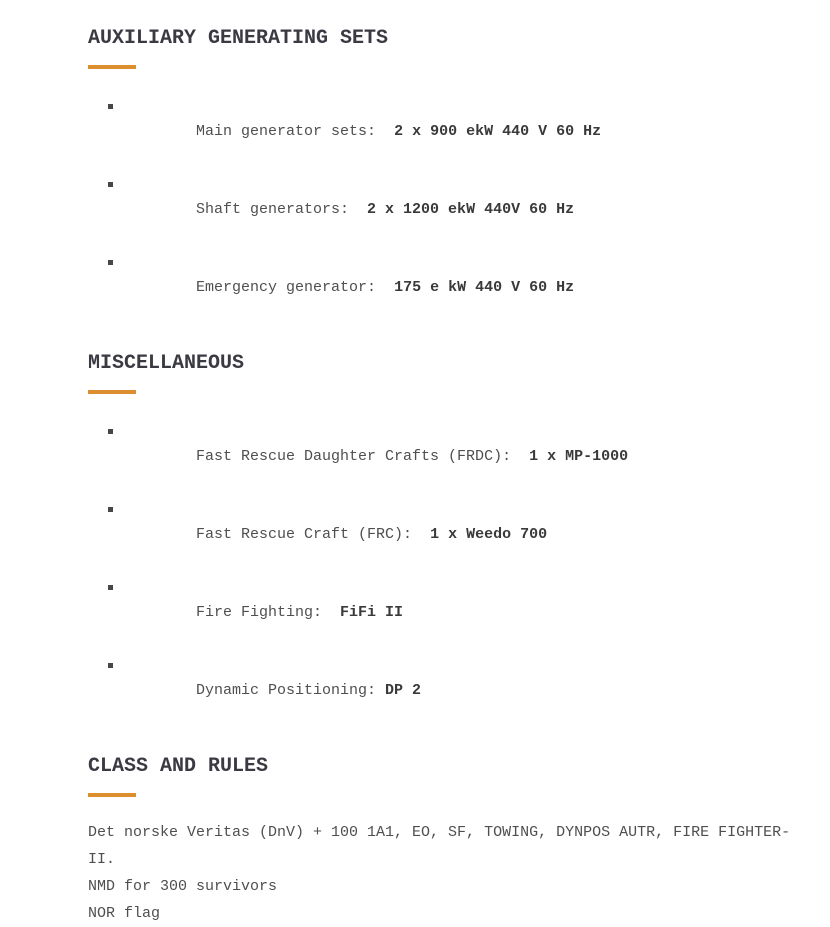 This screenshot has width=830, height=927. I want to click on item-value: FiFi II, so click(372, 612).